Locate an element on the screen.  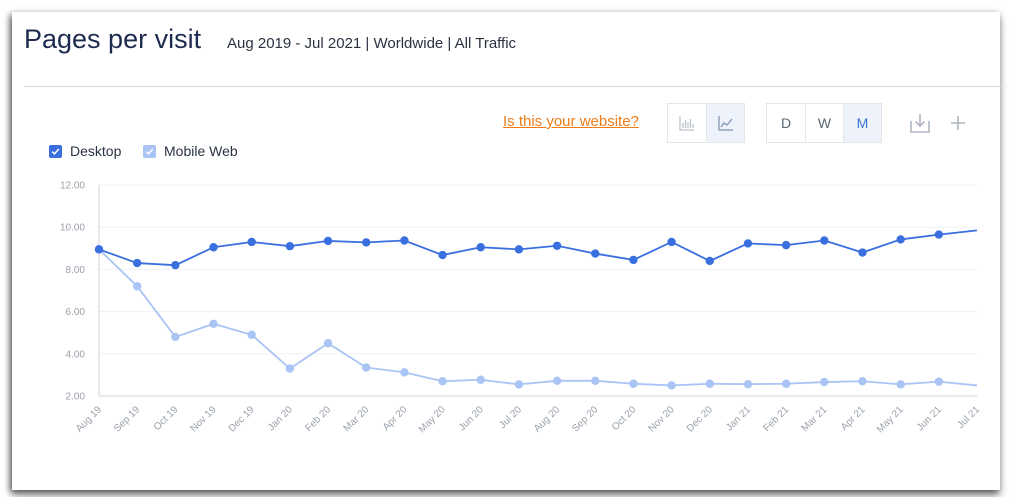
x-tick-label: Nov 19 is located at coordinates (203, 419).